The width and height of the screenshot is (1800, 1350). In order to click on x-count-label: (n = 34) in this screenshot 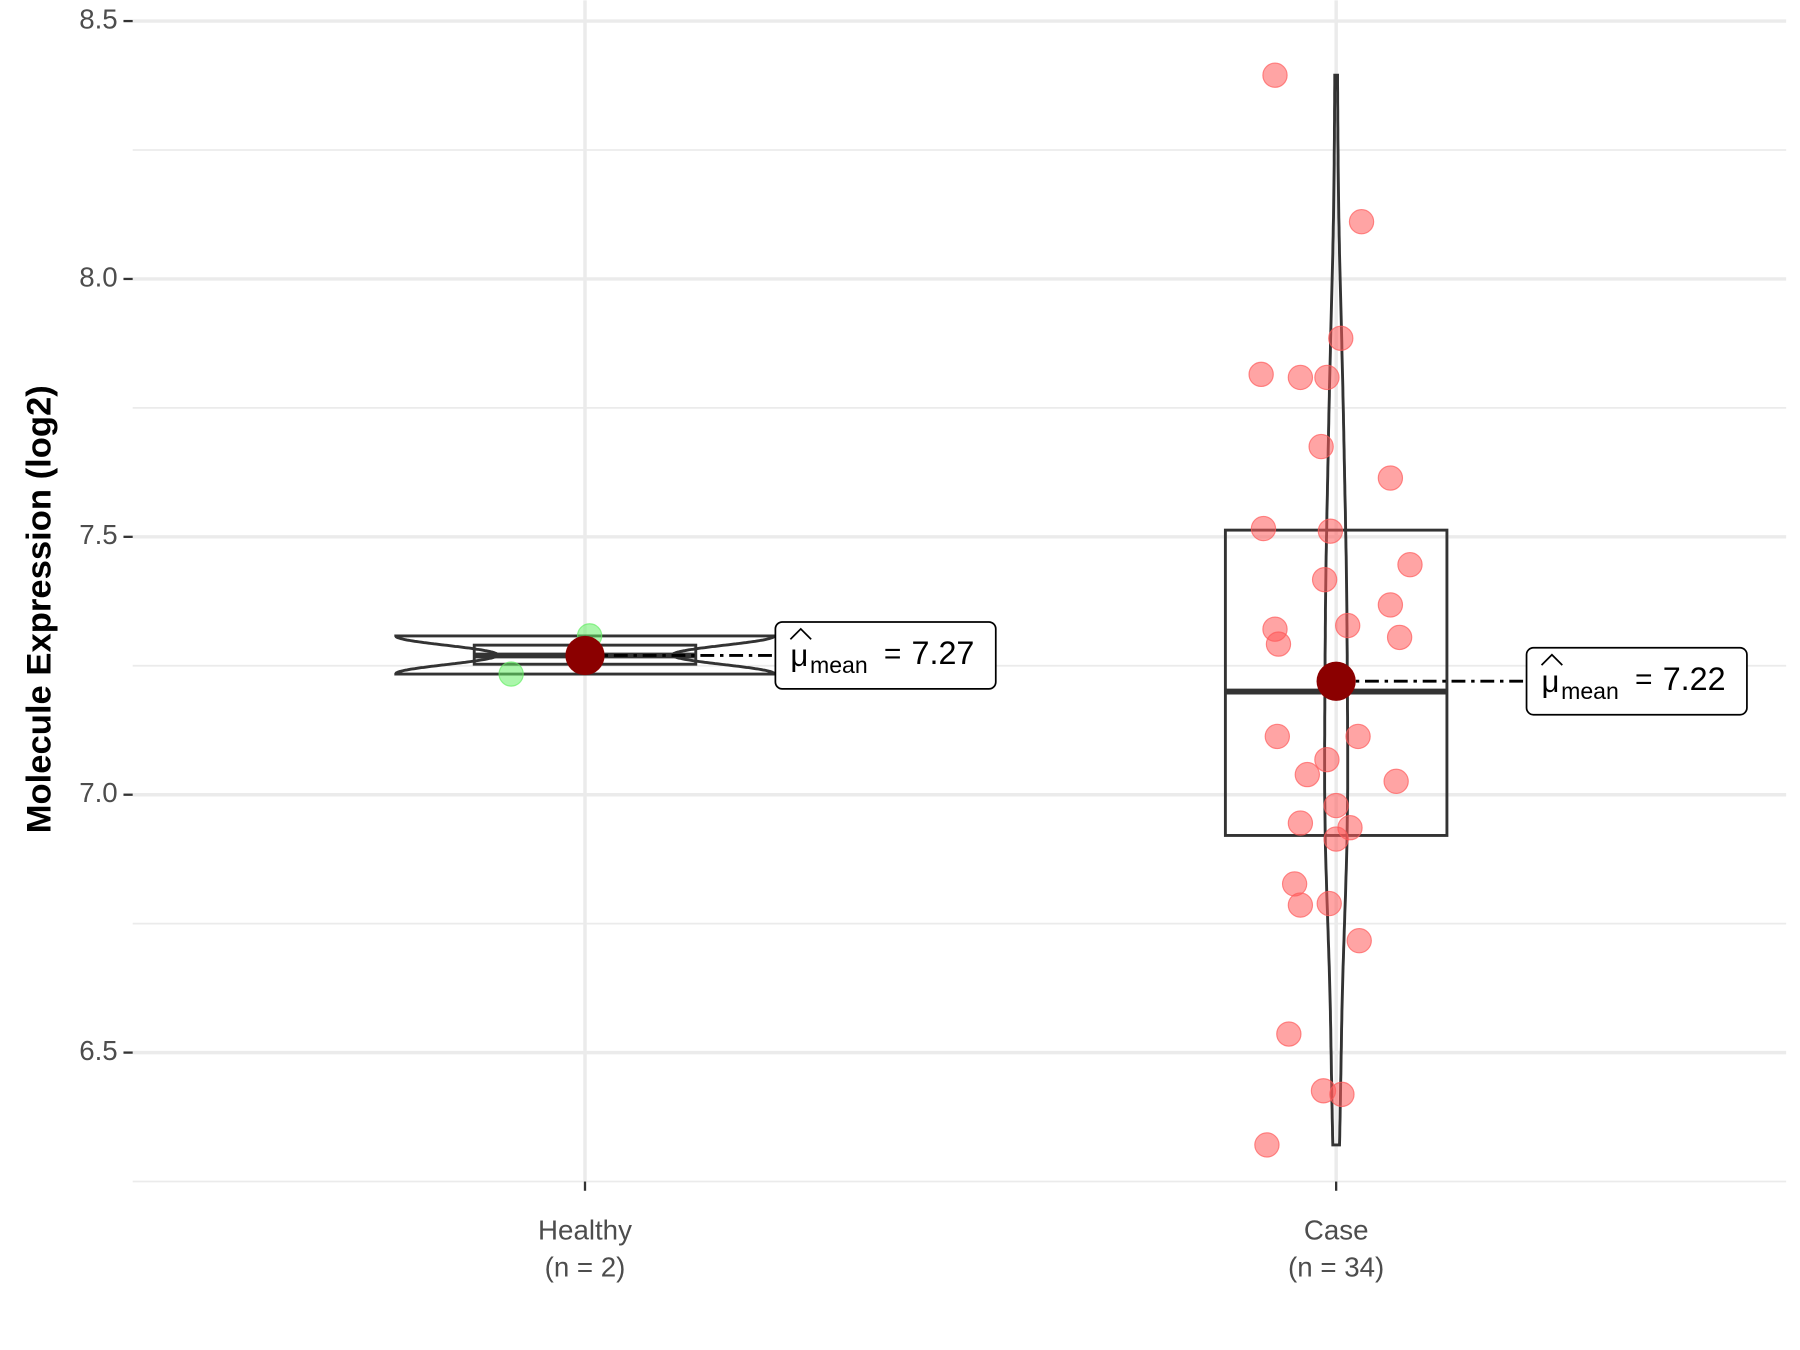, I will do `click(1336, 1267)`.